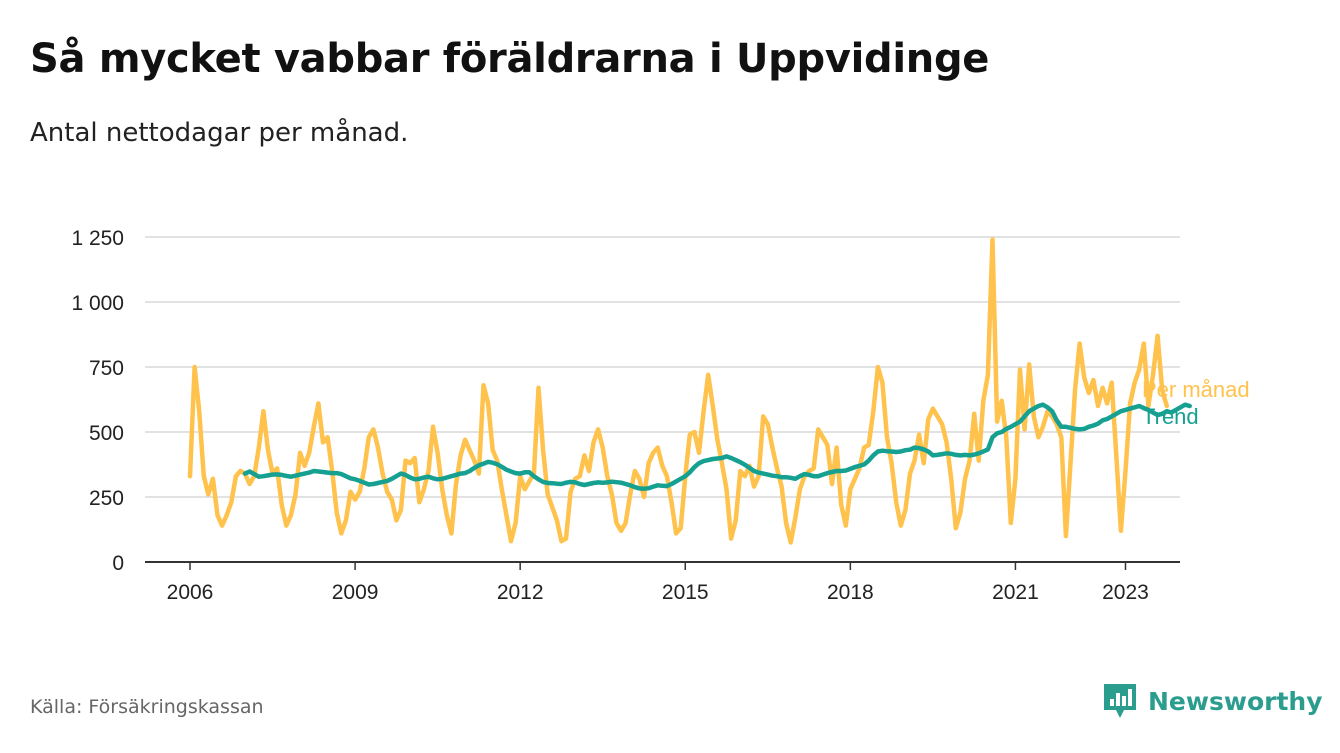  What do you see at coordinates (97, 303) in the screenshot?
I see `y-tick-label: 1 000` at bounding box center [97, 303].